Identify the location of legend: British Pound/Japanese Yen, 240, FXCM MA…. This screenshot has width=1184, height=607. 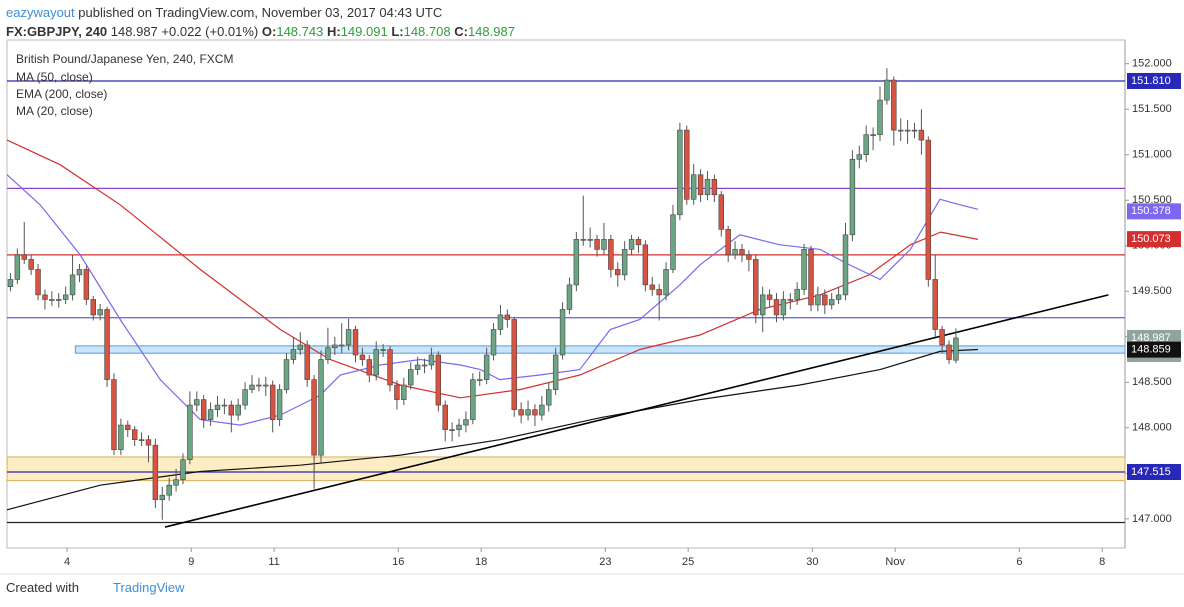
(124, 85).